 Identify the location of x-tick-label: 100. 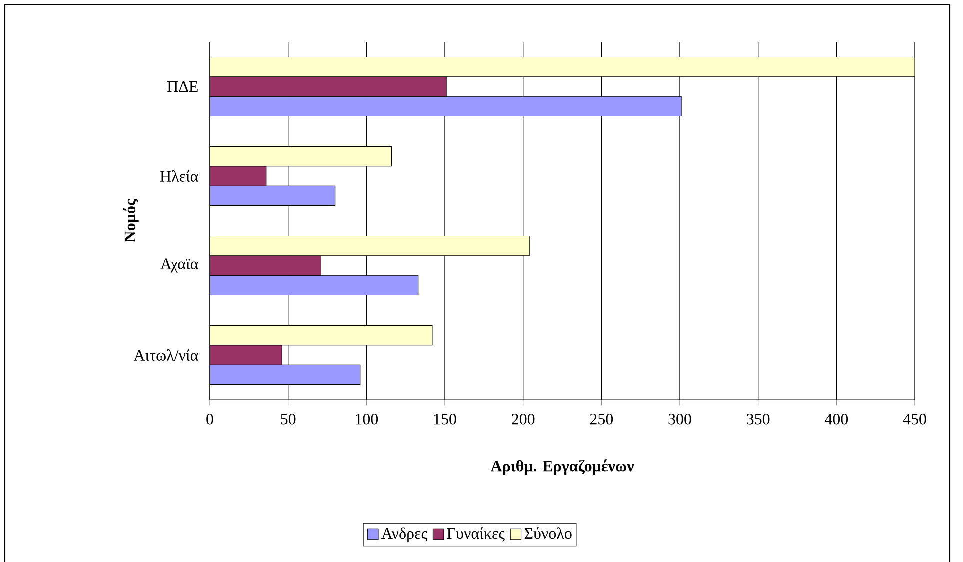
(367, 419).